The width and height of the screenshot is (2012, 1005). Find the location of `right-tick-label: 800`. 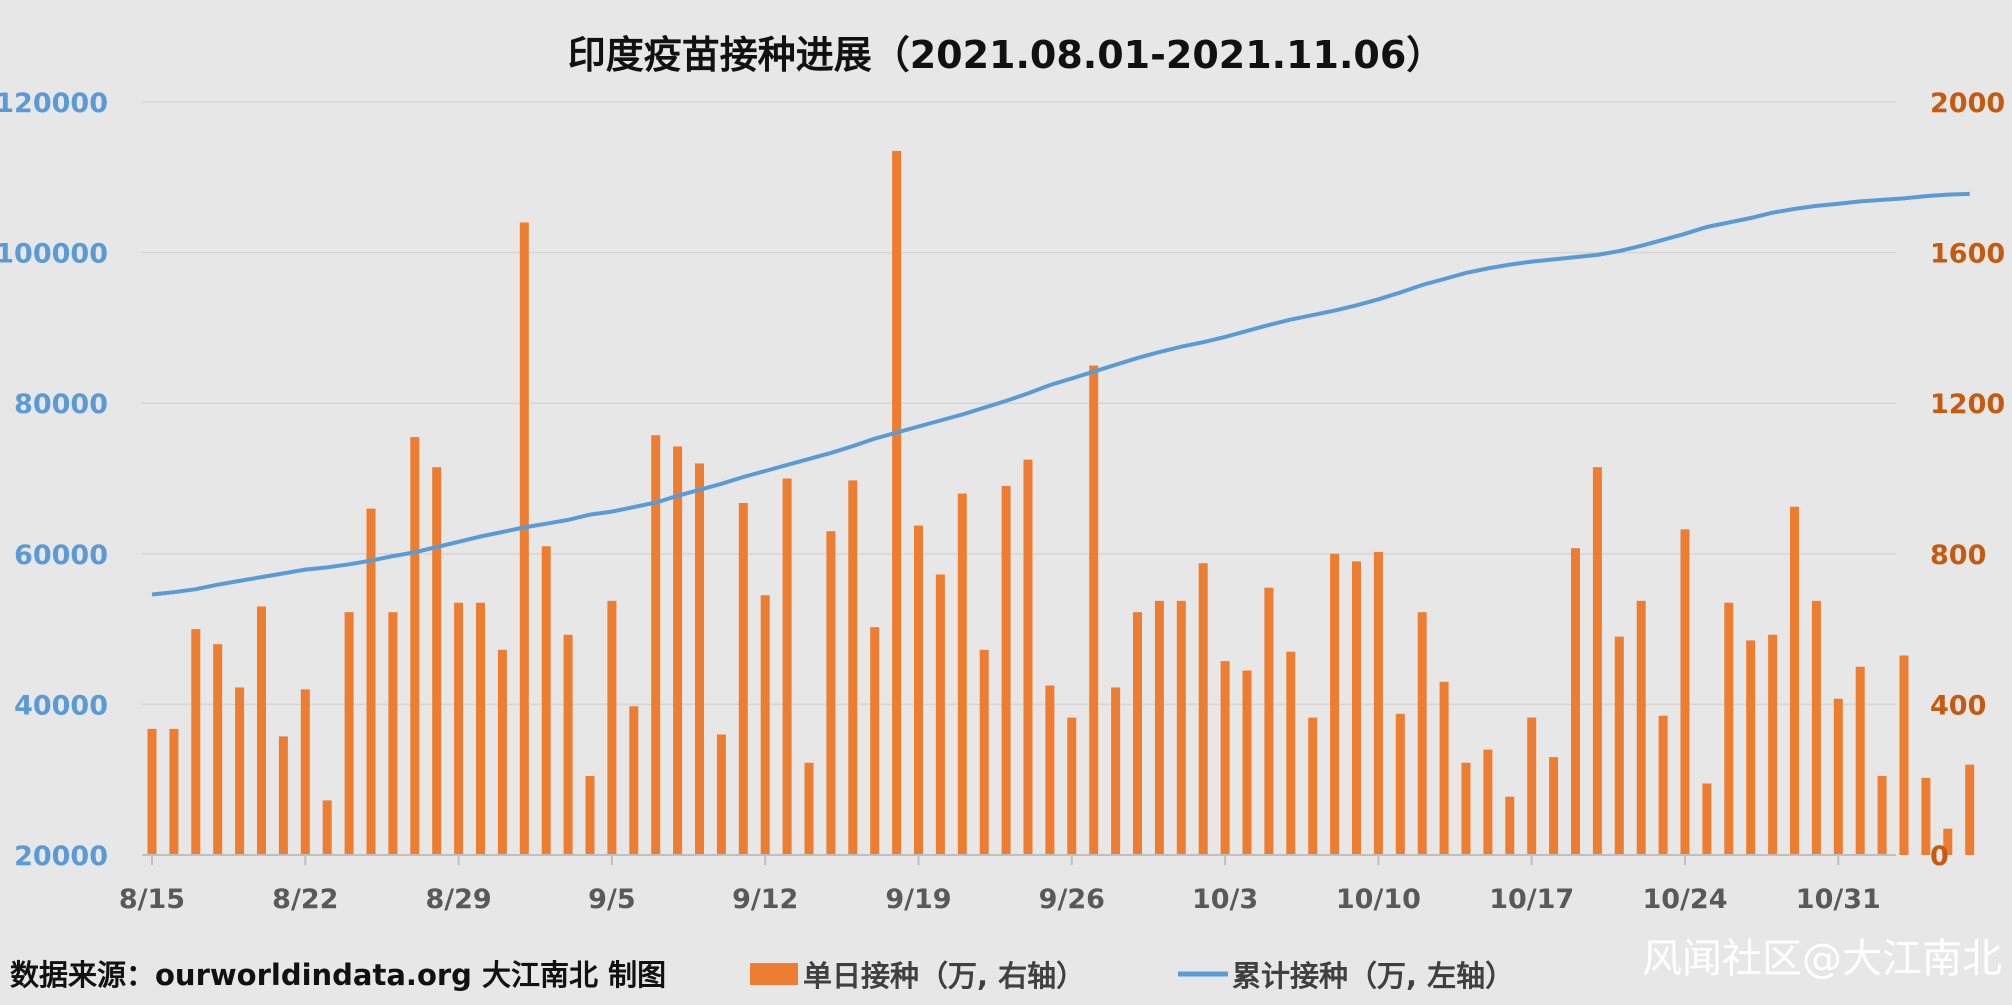

right-tick-label: 800 is located at coordinates (1958, 555).